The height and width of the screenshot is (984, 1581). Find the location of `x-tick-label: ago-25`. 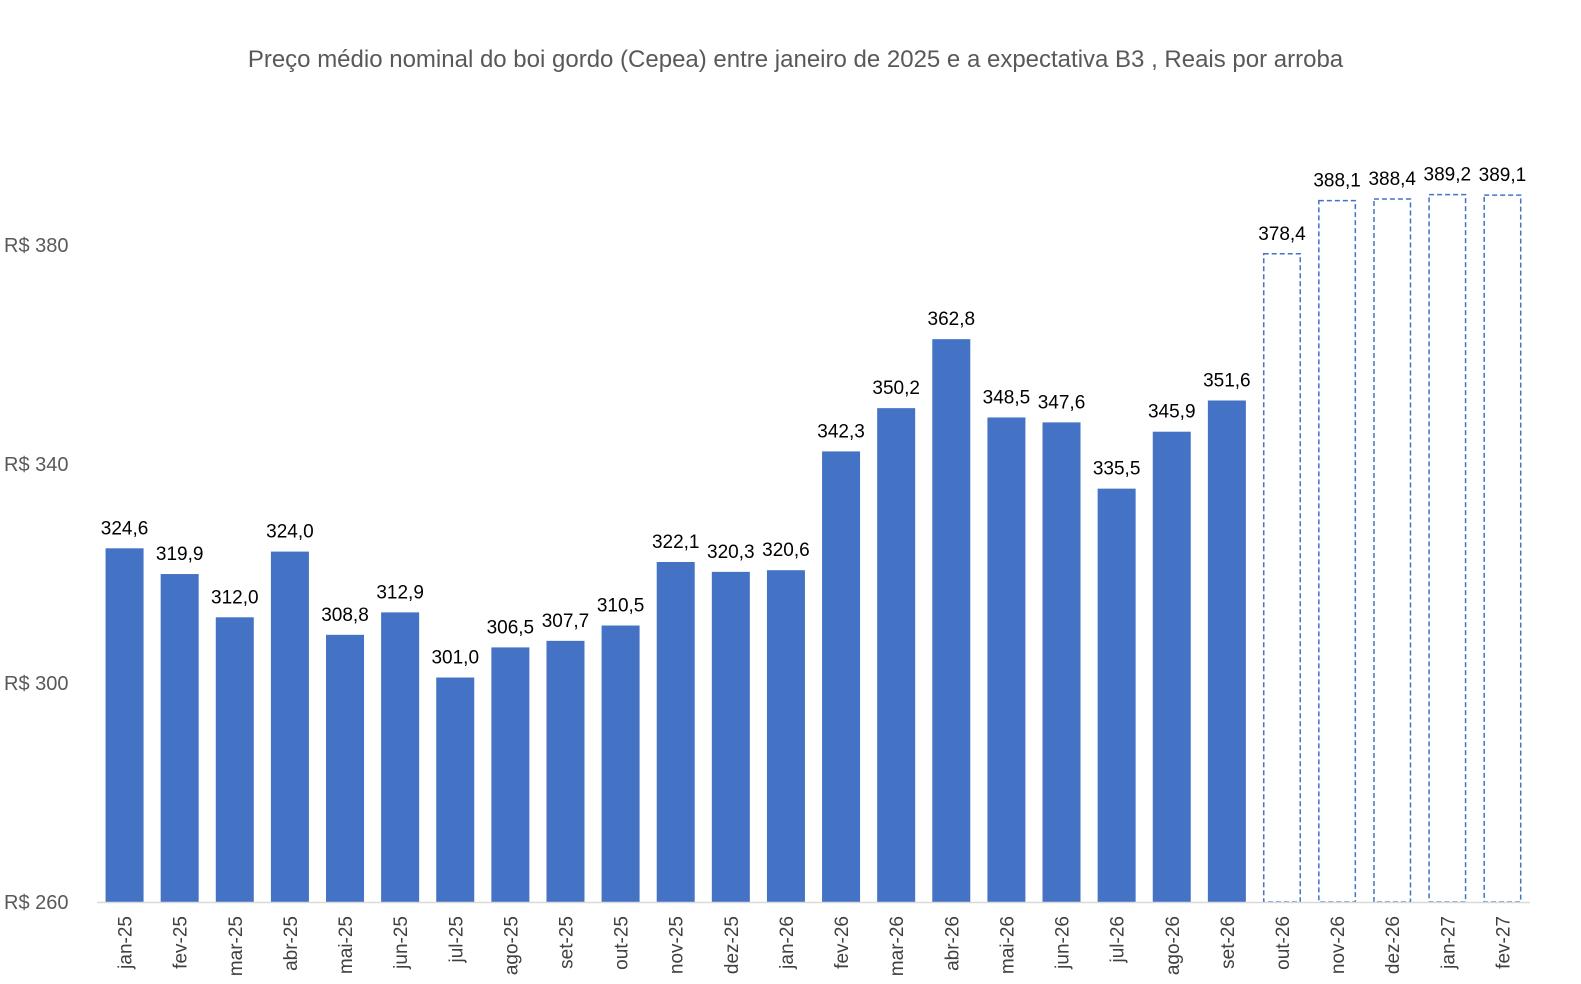

x-tick-label: ago-25 is located at coordinates (511, 945).